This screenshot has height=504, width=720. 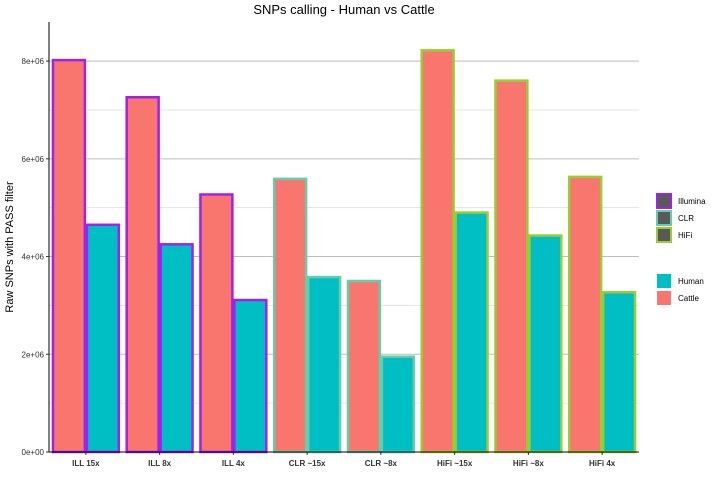 What do you see at coordinates (692, 201) in the screenshot?
I see `legend-label: Illumina` at bounding box center [692, 201].